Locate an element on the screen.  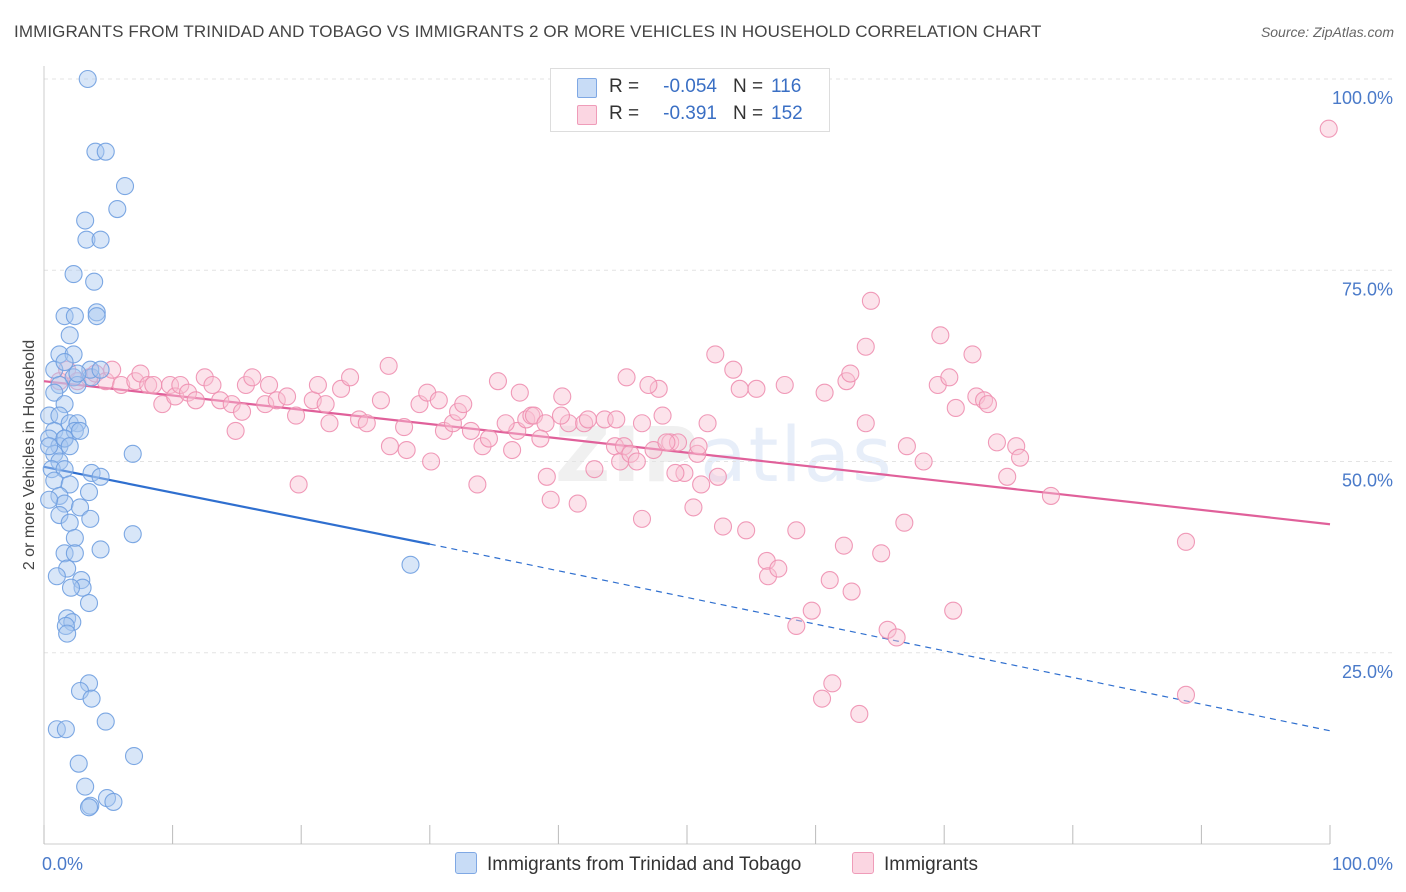
legend-r-value: -0.054 is located at coordinates (690, 86).